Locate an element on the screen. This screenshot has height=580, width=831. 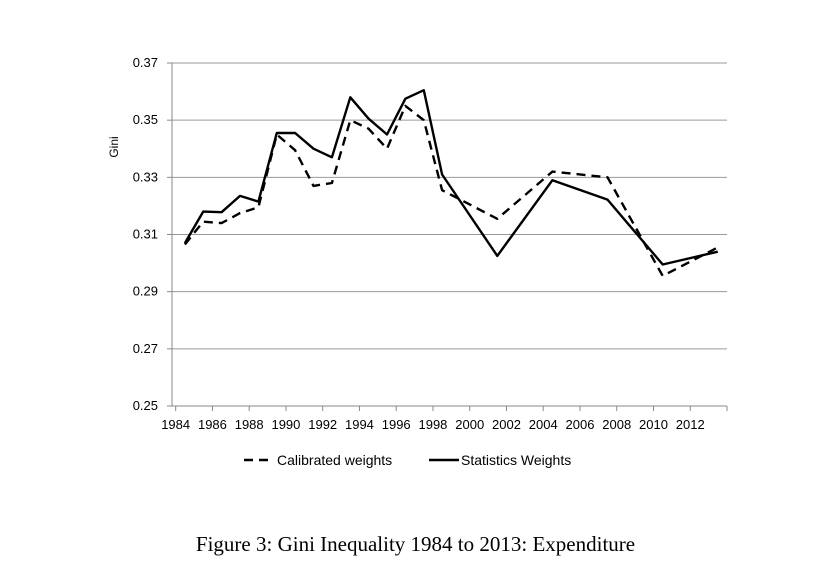
x-tick-label: 1998 is located at coordinates (432, 424).